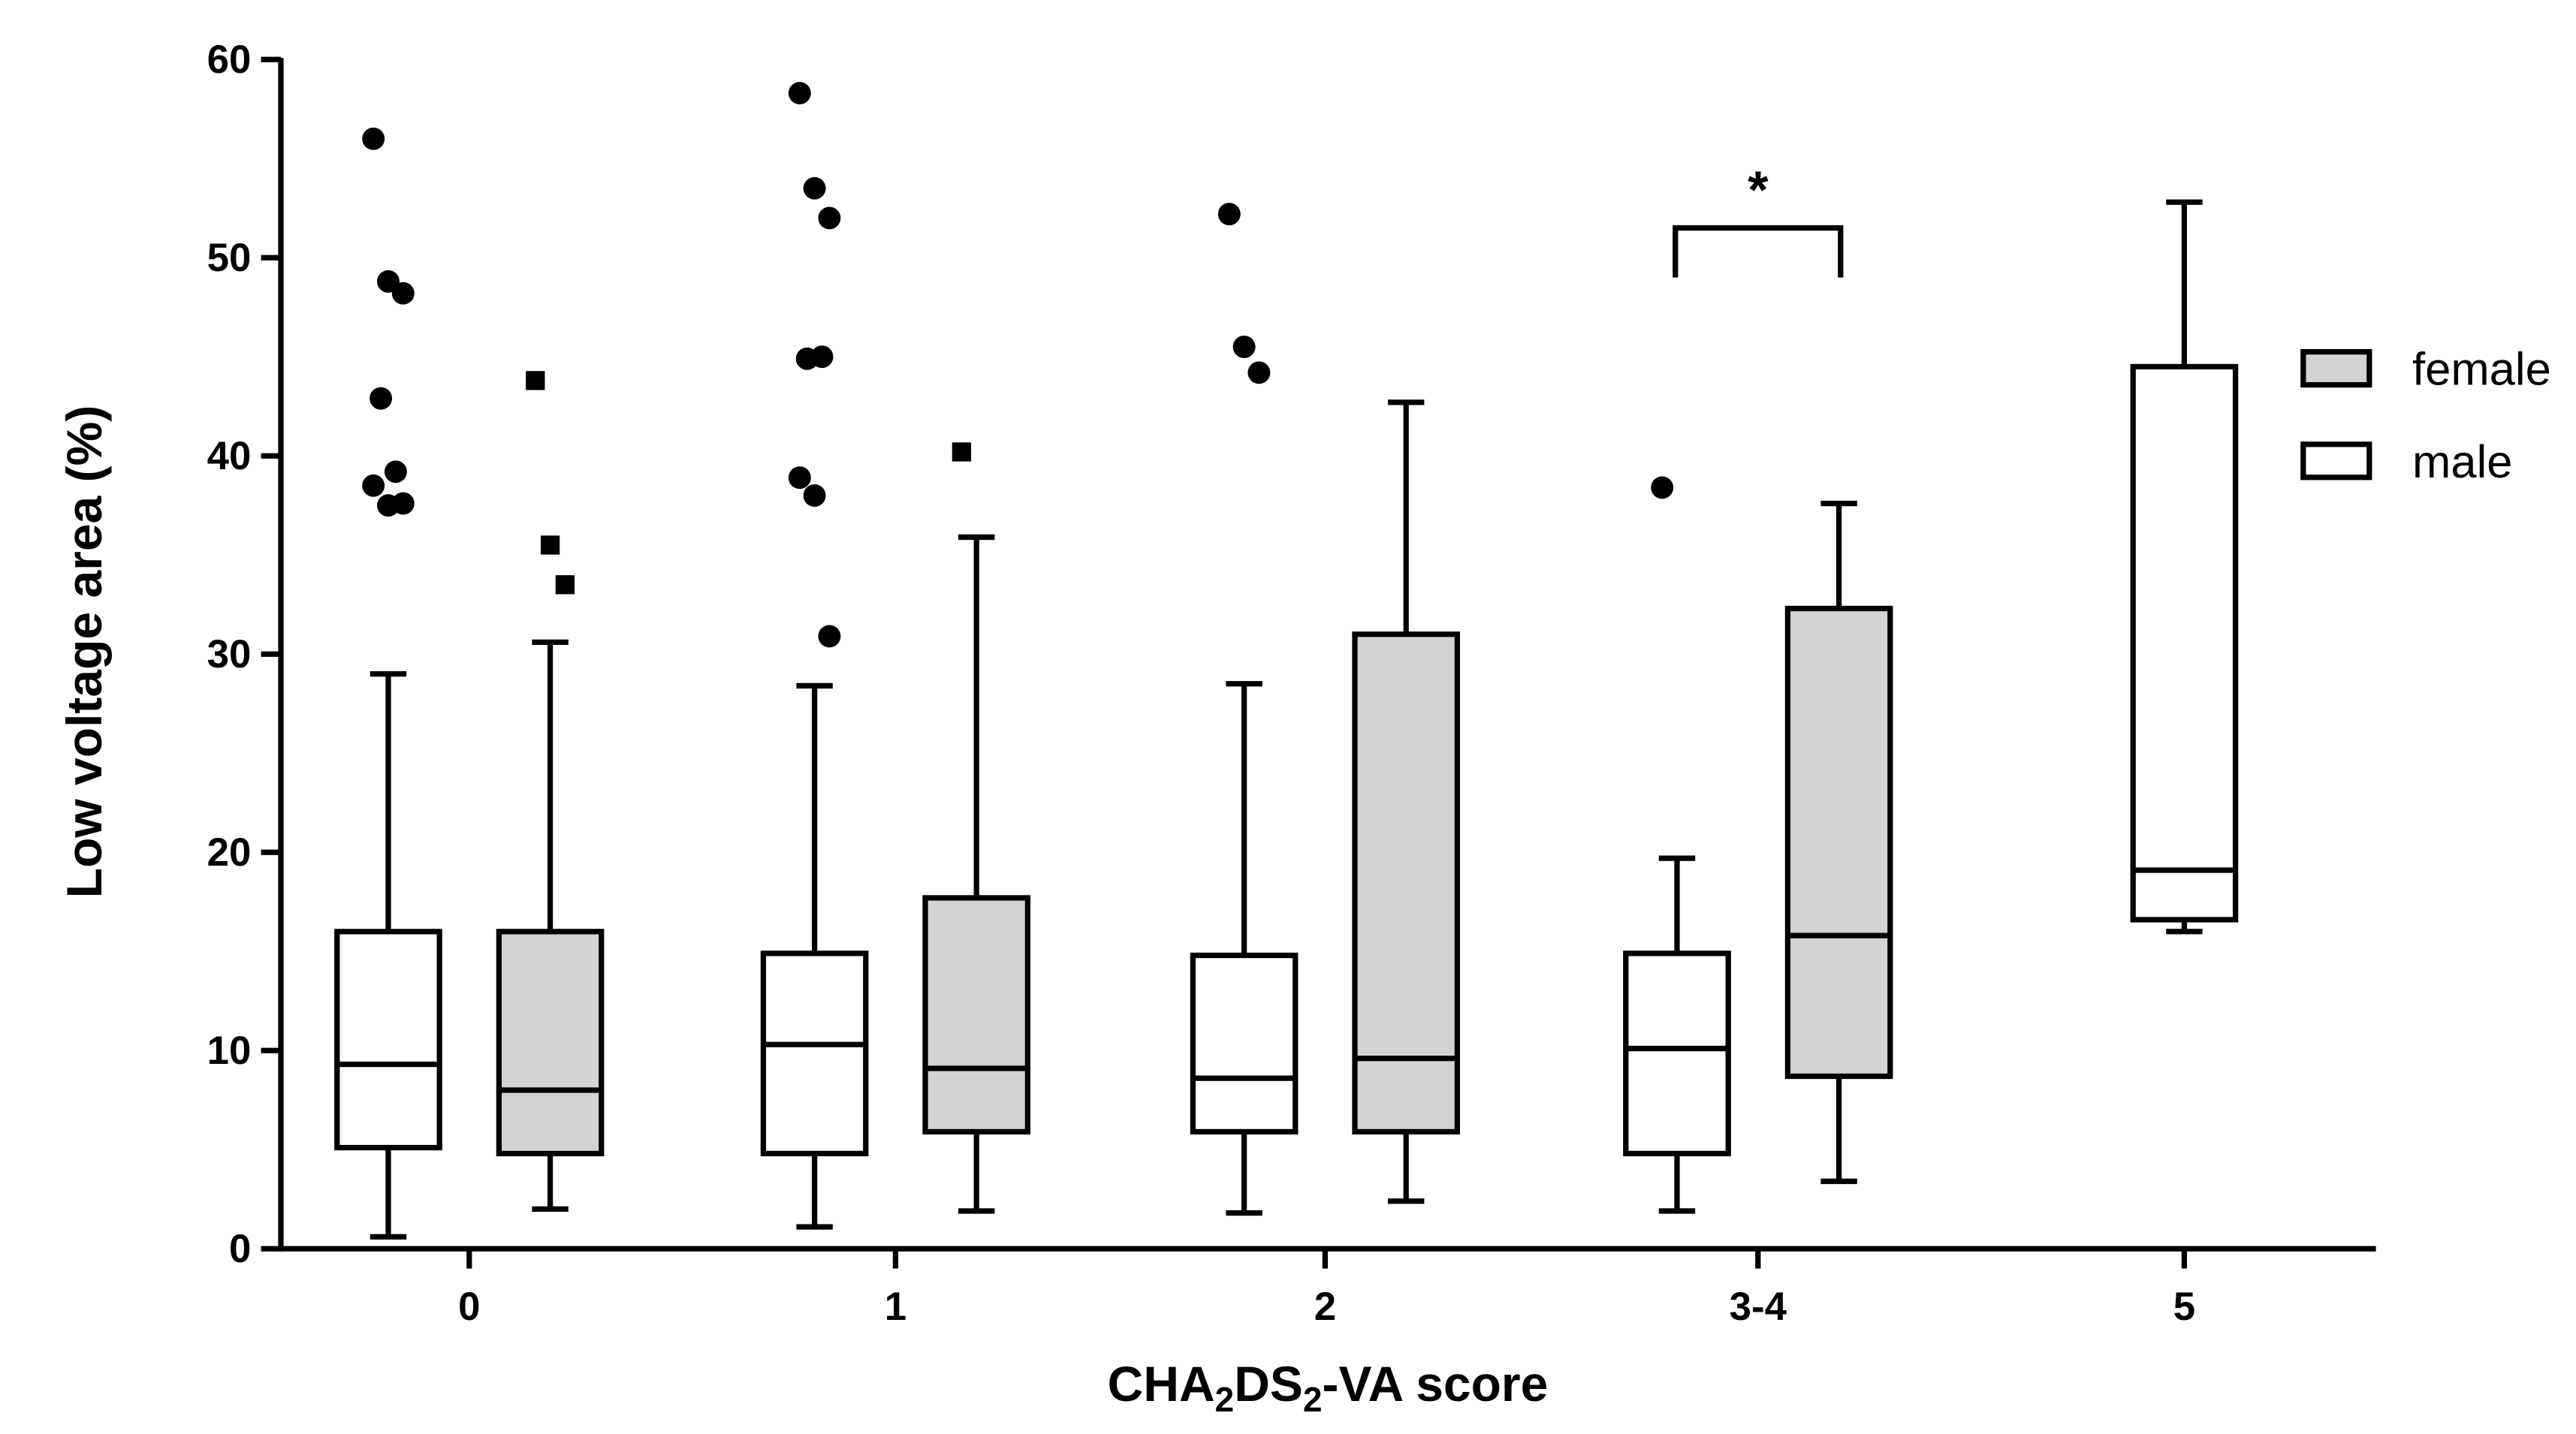 The height and width of the screenshot is (1434, 2576). I want to click on y-tick-label: 60, so click(230, 60).